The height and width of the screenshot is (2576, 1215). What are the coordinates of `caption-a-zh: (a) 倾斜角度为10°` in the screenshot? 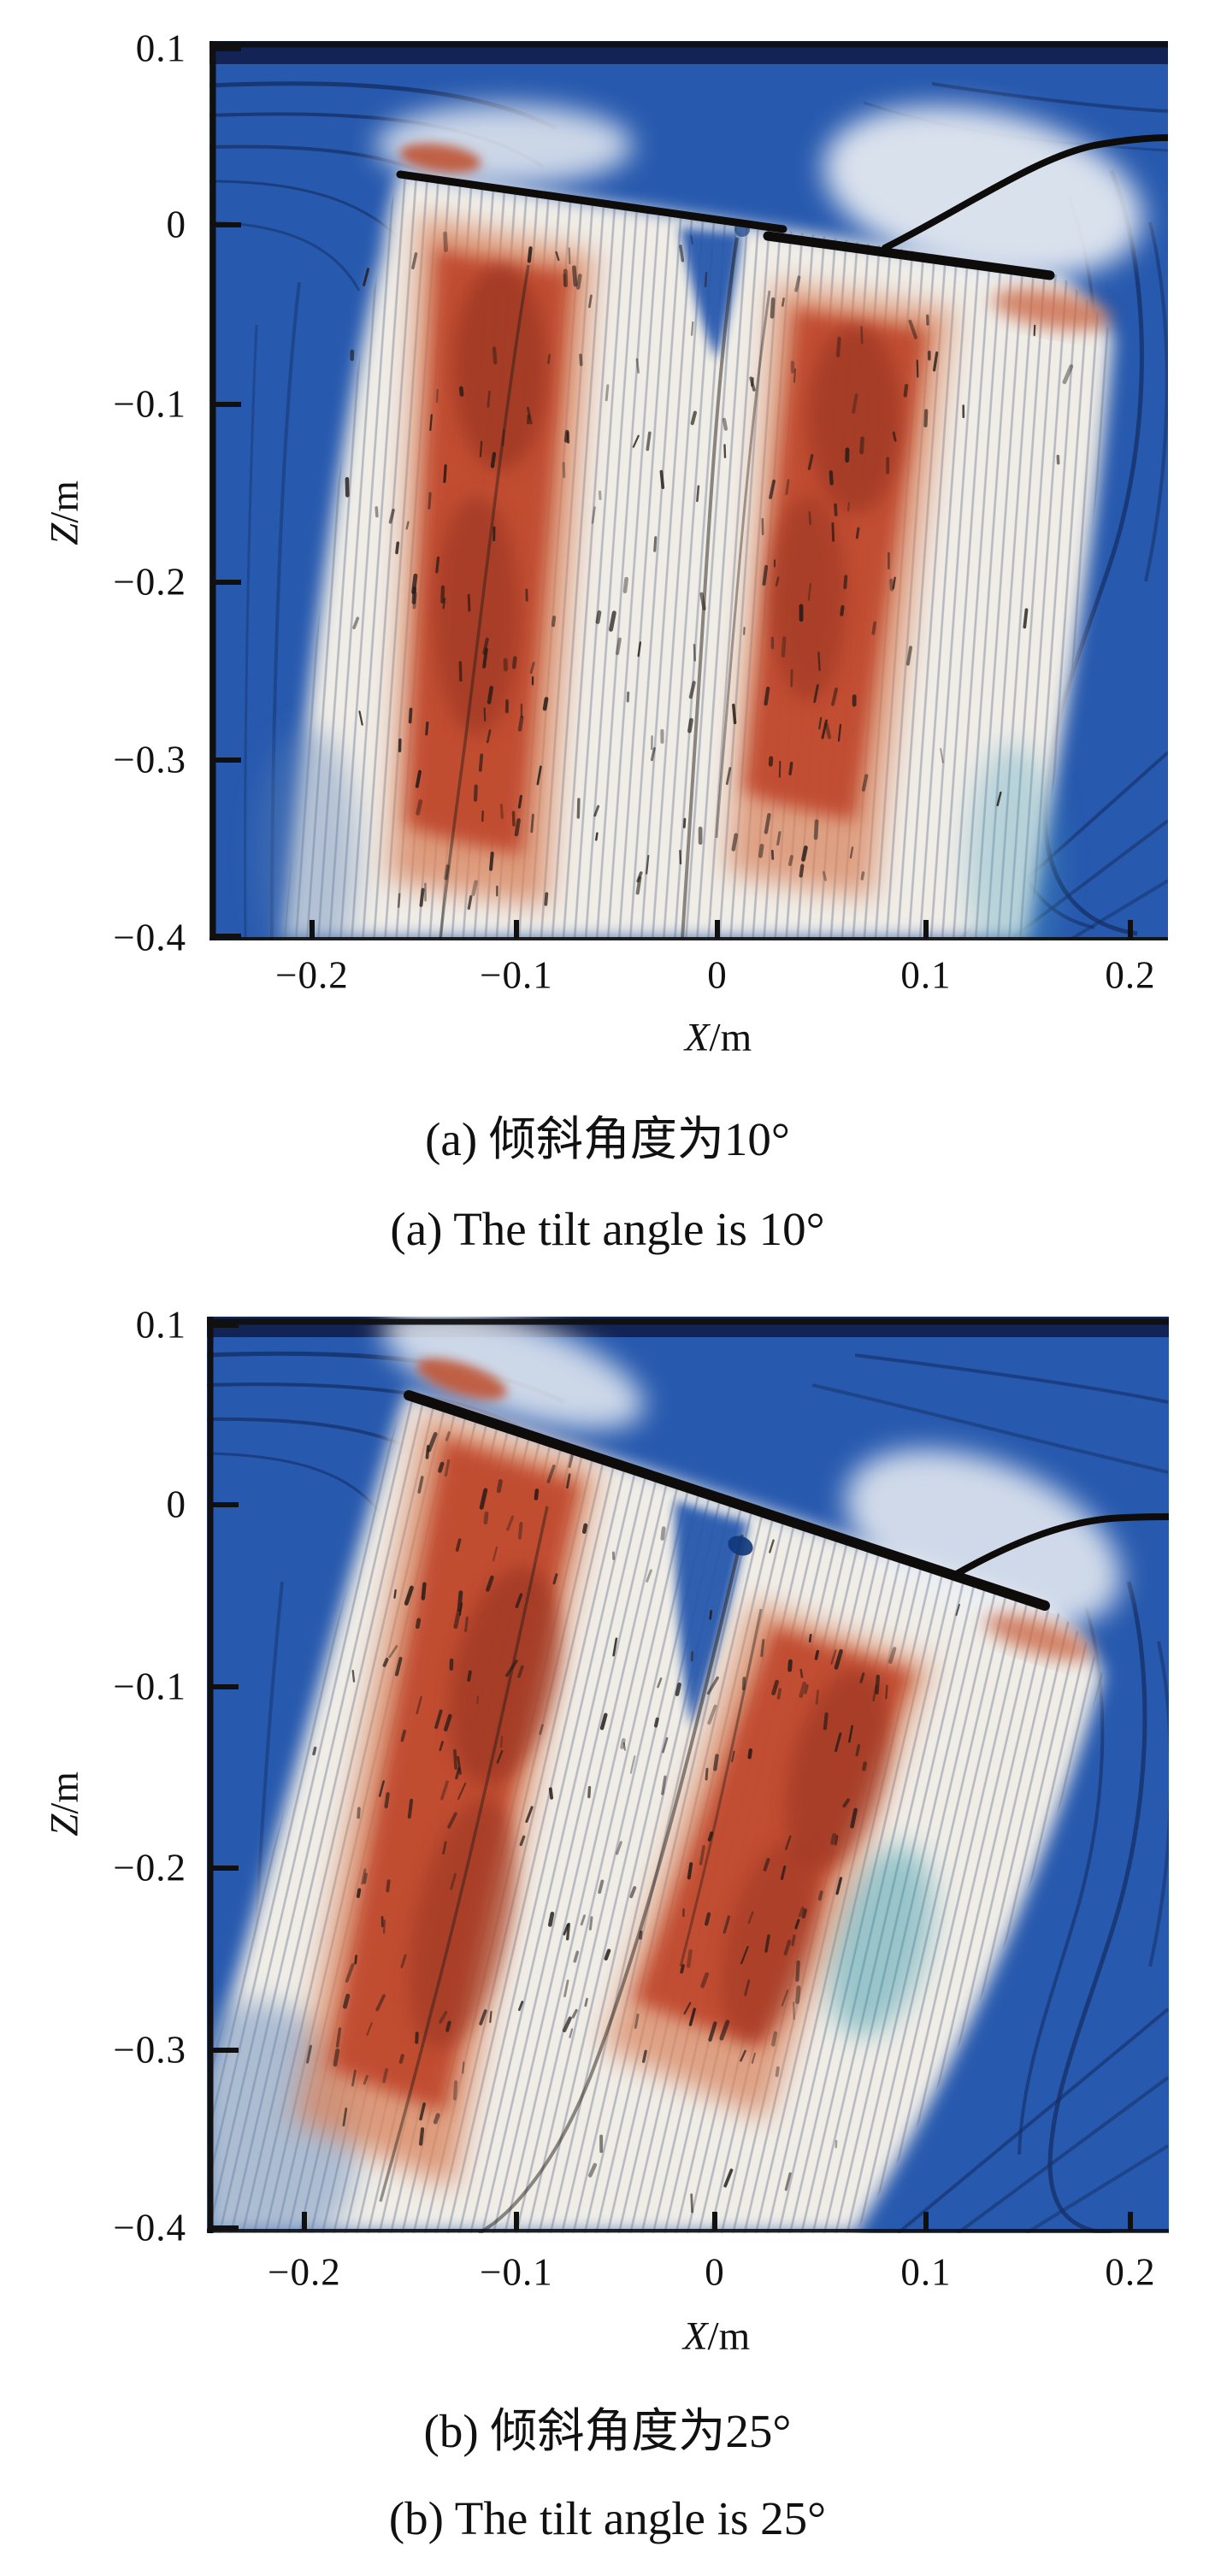 It's located at (607, 1139).